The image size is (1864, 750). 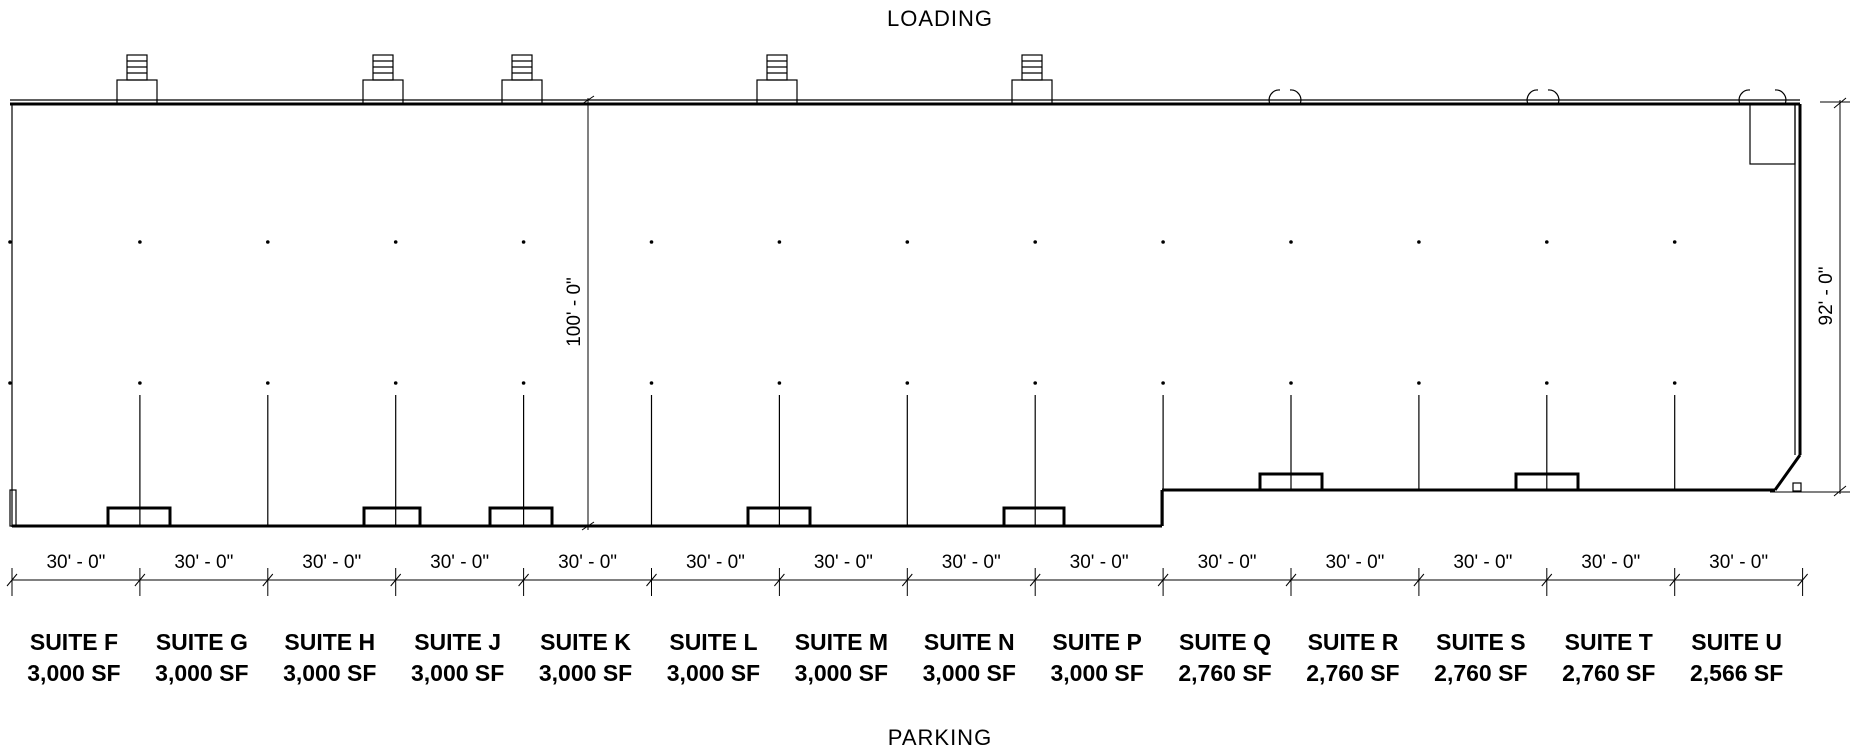 I want to click on suite-name: SUITE Q, so click(x=1225, y=642).